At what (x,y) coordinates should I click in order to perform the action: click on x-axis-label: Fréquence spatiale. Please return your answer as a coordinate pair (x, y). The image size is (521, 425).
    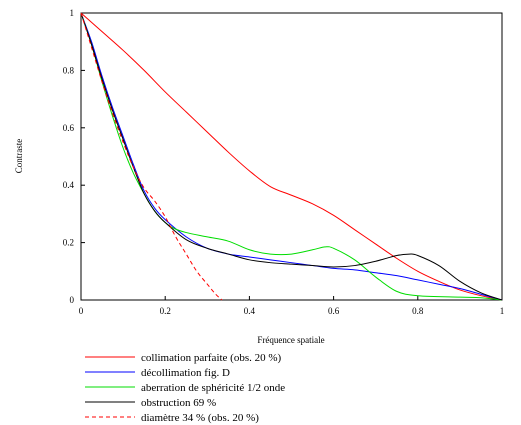
    Looking at the image, I should click on (290, 340).